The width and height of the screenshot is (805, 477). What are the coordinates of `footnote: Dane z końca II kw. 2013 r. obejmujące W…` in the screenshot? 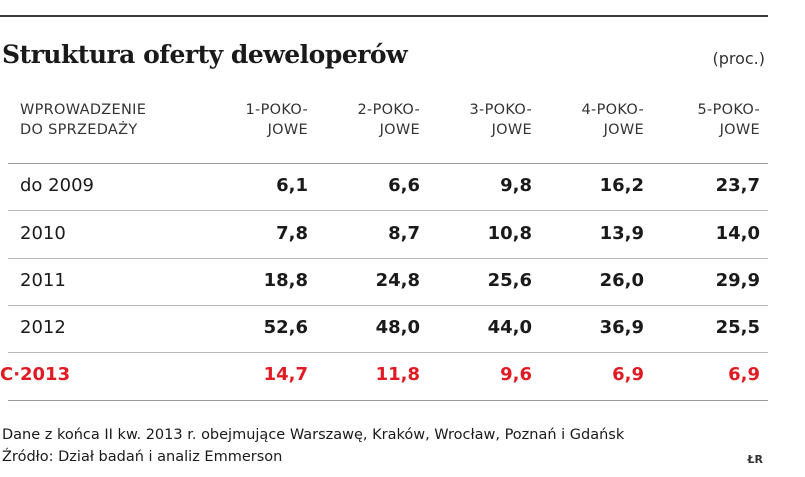 It's located at (313, 435).